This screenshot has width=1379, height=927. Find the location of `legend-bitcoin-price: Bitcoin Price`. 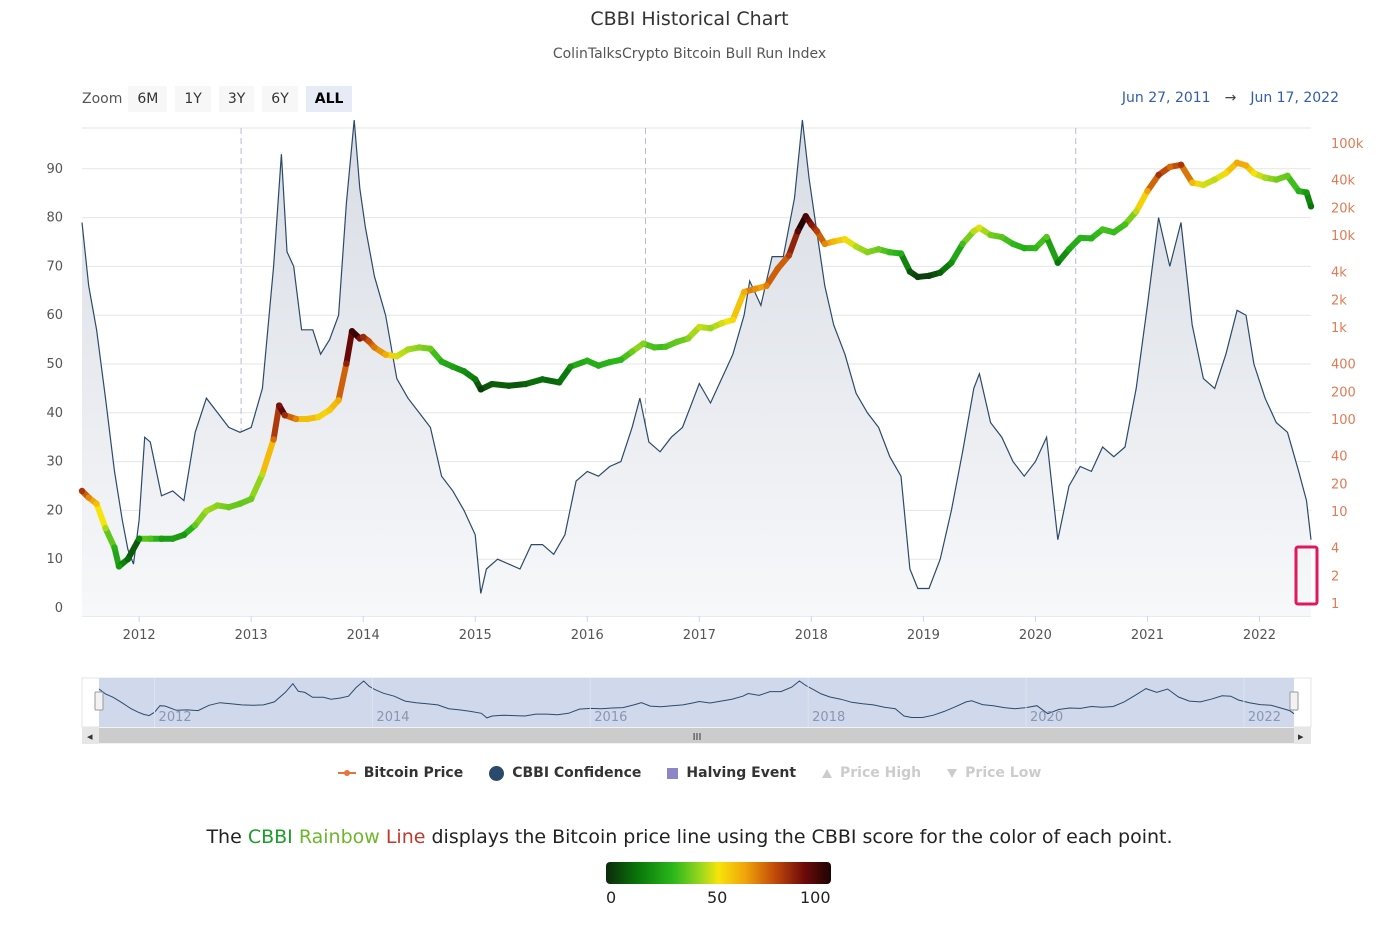

legend-bitcoin-price: Bitcoin Price is located at coordinates (400, 773).